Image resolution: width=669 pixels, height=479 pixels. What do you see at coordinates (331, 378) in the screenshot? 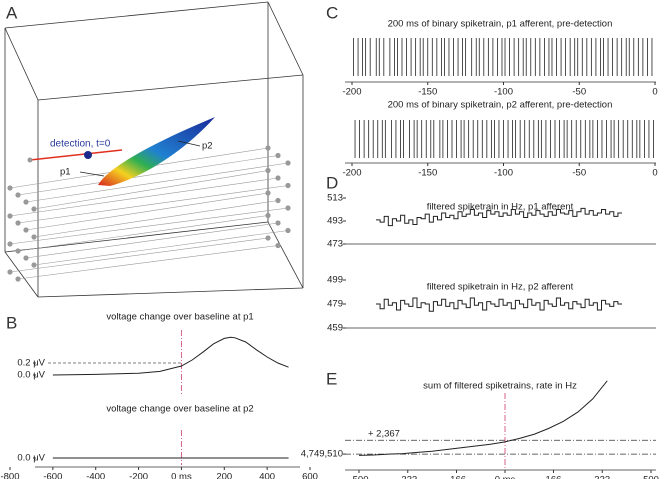
I see `panel-label: E` at bounding box center [331, 378].